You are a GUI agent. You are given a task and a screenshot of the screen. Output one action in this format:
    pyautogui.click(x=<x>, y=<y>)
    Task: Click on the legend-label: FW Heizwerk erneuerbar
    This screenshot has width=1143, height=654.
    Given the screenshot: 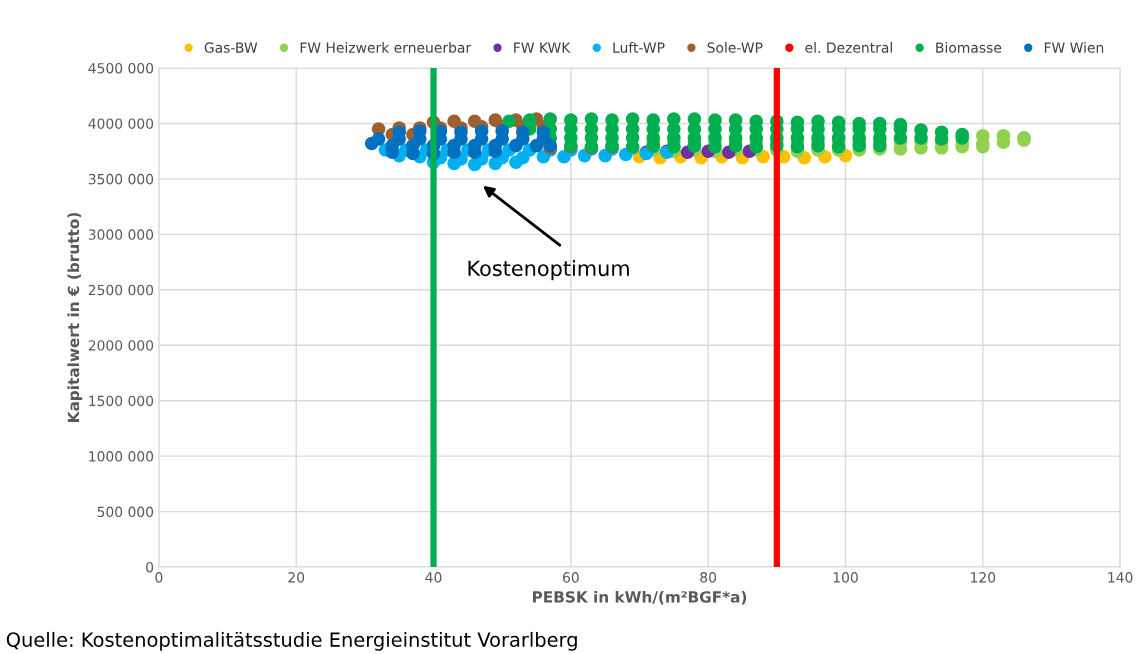 What is the action you would take?
    pyautogui.click(x=386, y=47)
    